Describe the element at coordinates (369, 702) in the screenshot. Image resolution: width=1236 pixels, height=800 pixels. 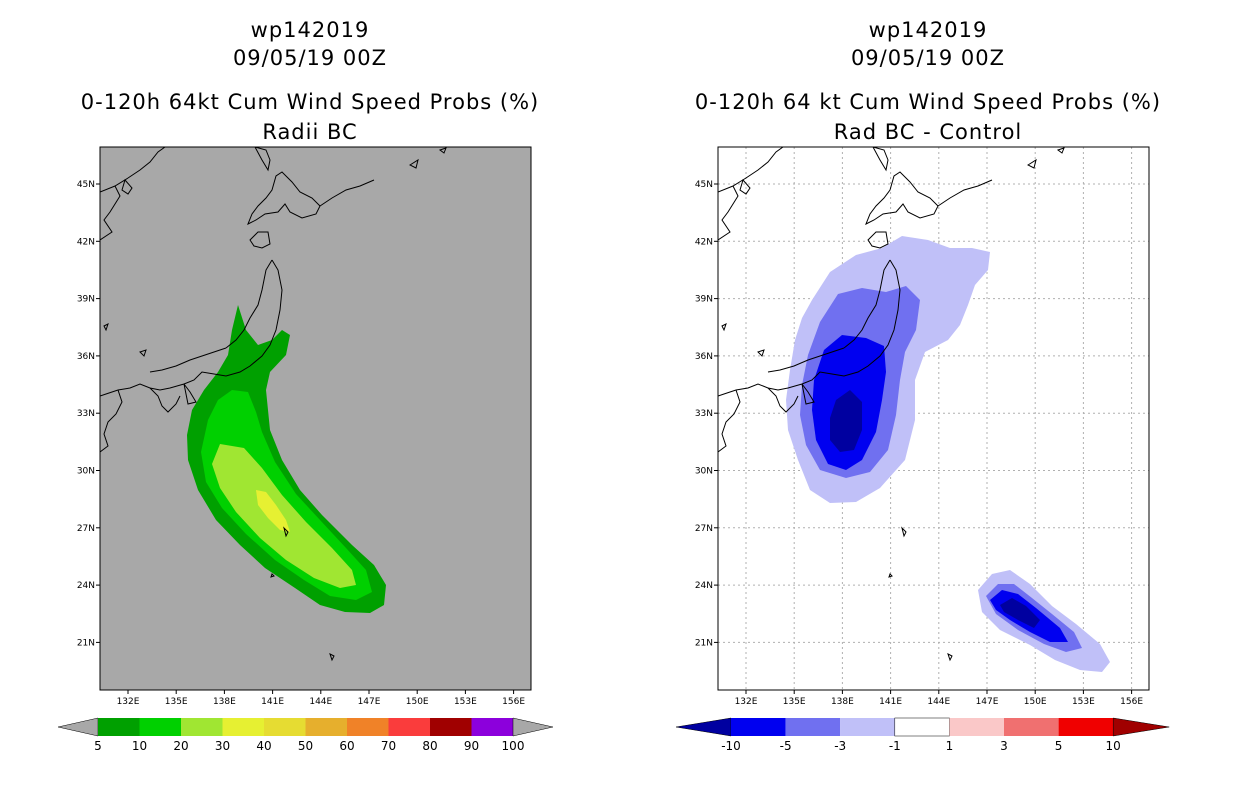
I see `x-tick-label: 147E` at that location.